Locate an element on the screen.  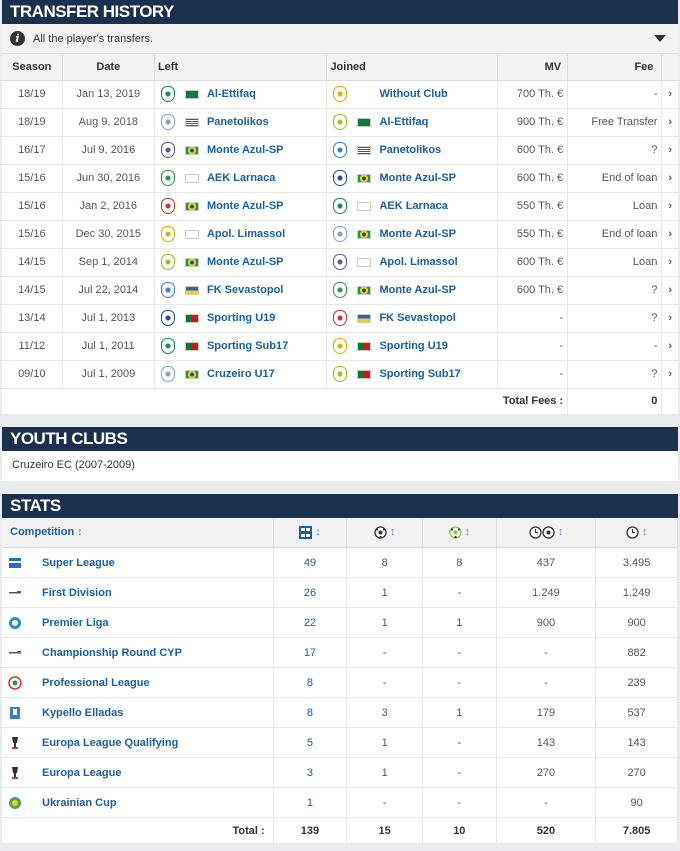
transfer-info-bar: i All the player's transfers. is located at coordinates (340, 39).